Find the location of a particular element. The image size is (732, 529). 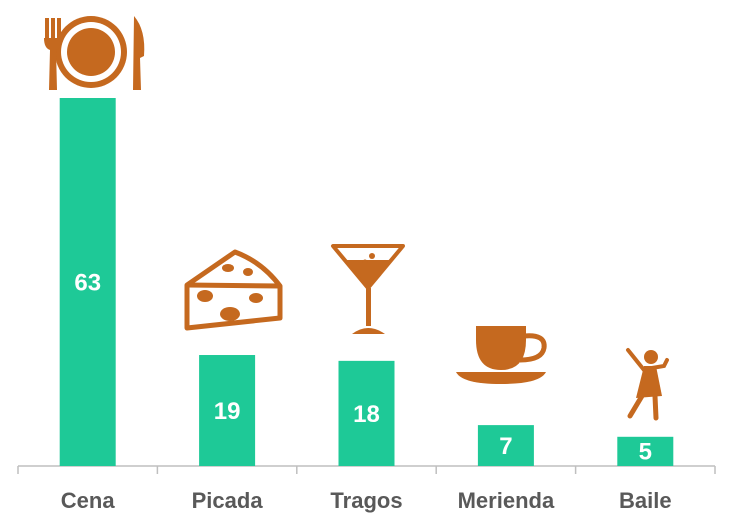

value-label: 19 is located at coordinates (227, 411).